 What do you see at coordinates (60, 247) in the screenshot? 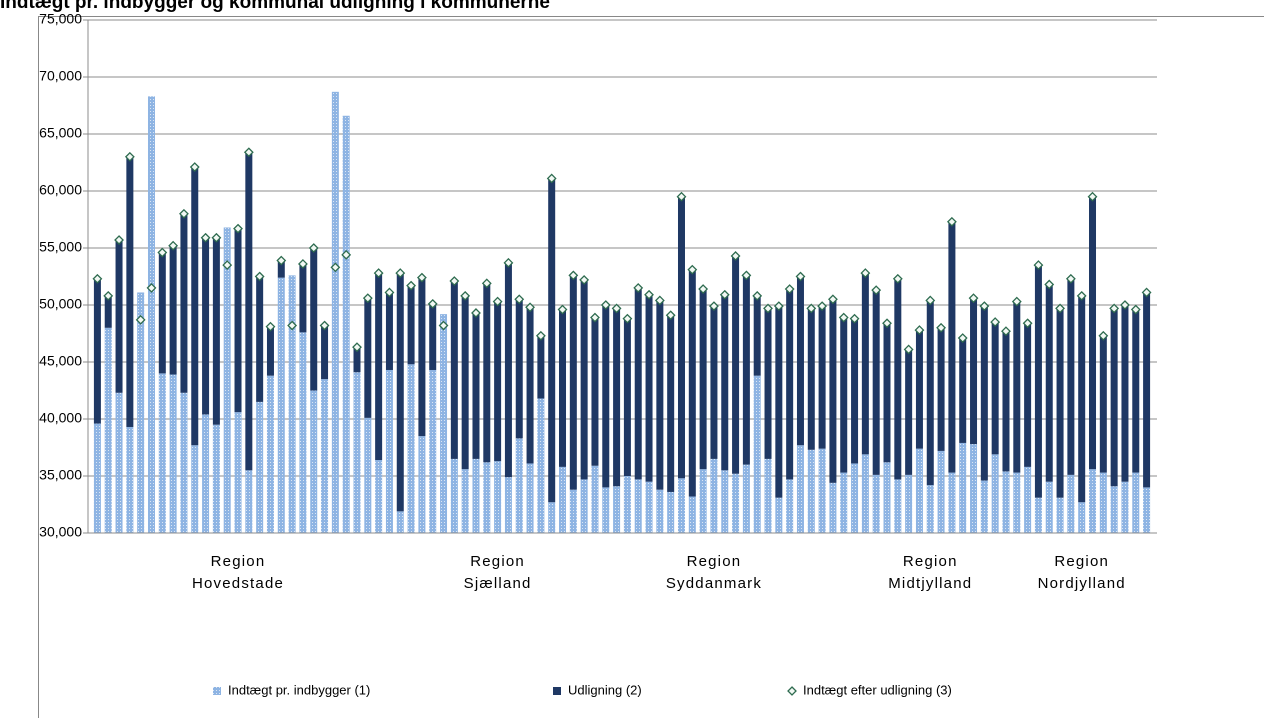
I see `y-tick-label: 55,000` at bounding box center [60, 247].